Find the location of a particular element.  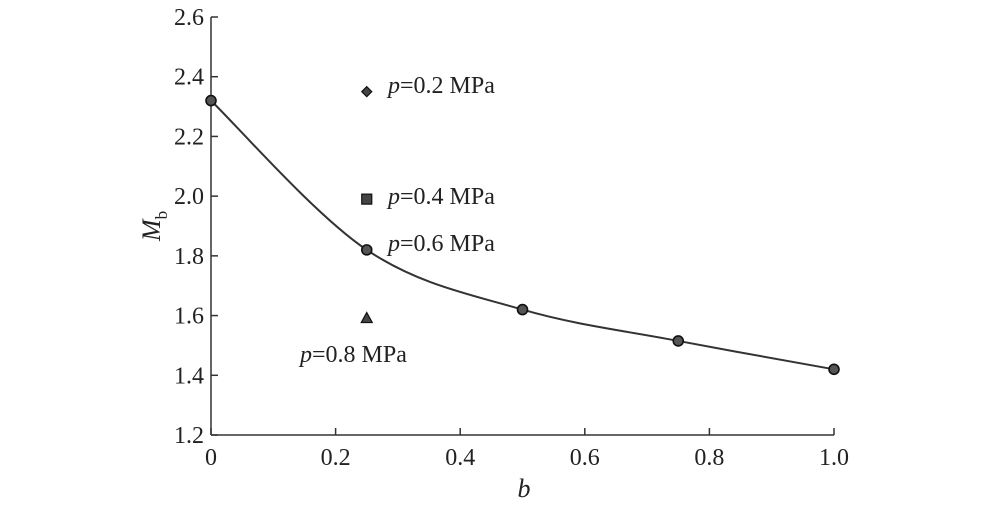

annotation-p02-text: =0.2 MPa is located at coordinates (447, 86).